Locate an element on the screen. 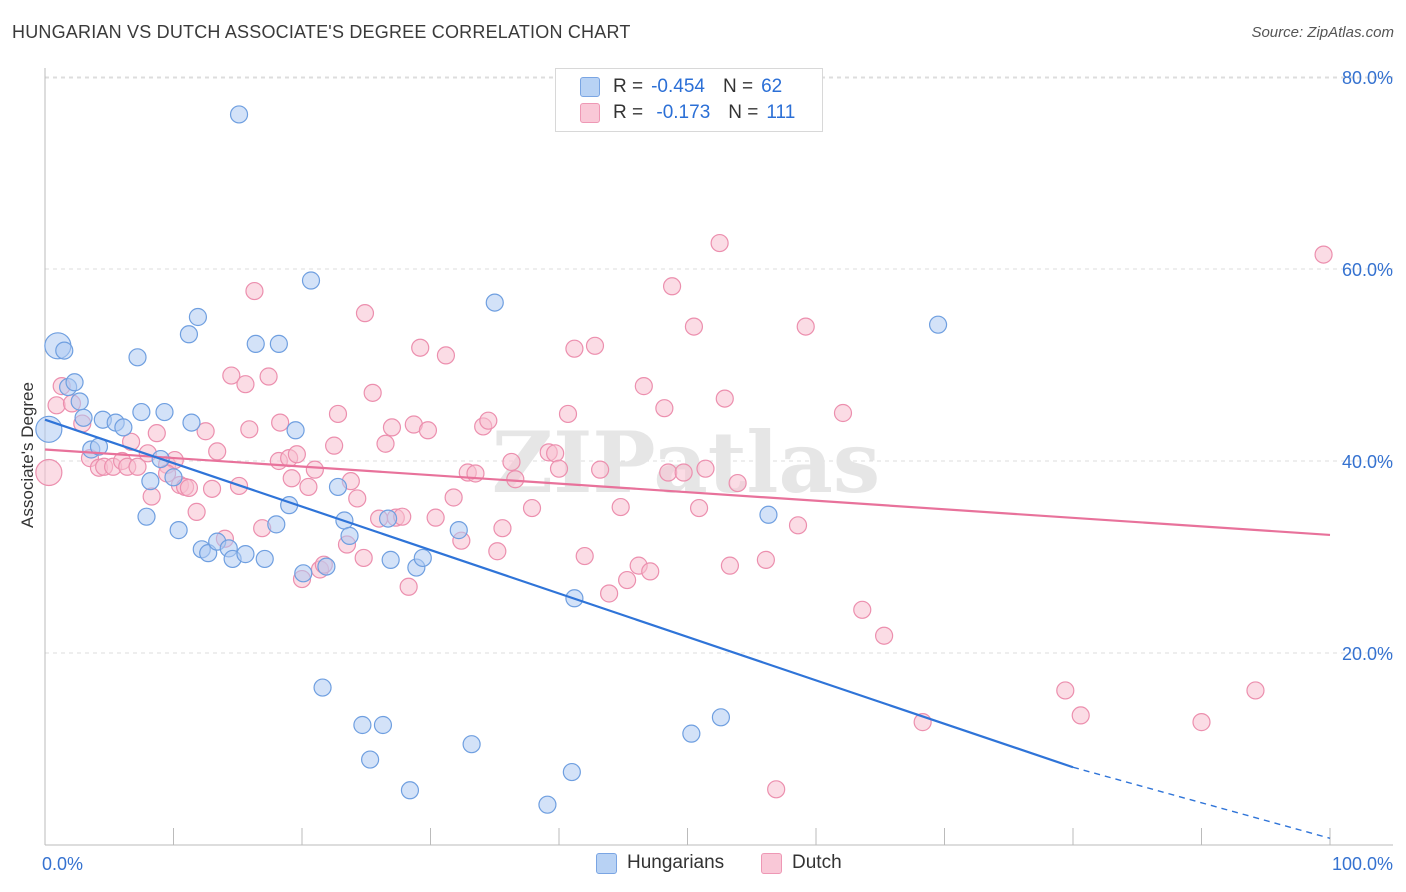  hungarians-label: Hungarians is located at coordinates (676, 862).